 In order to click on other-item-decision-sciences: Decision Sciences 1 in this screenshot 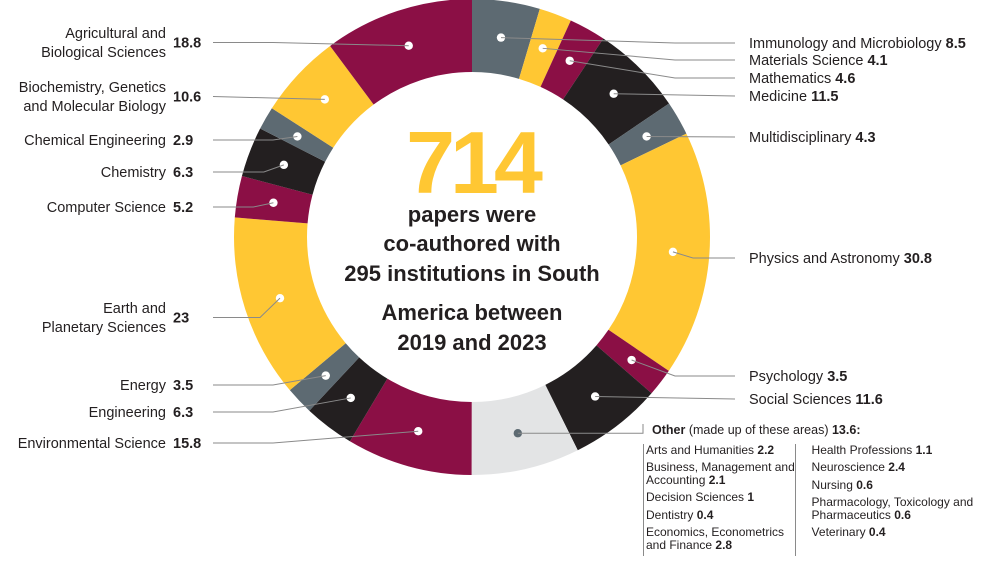, I will do `click(725, 497)`.